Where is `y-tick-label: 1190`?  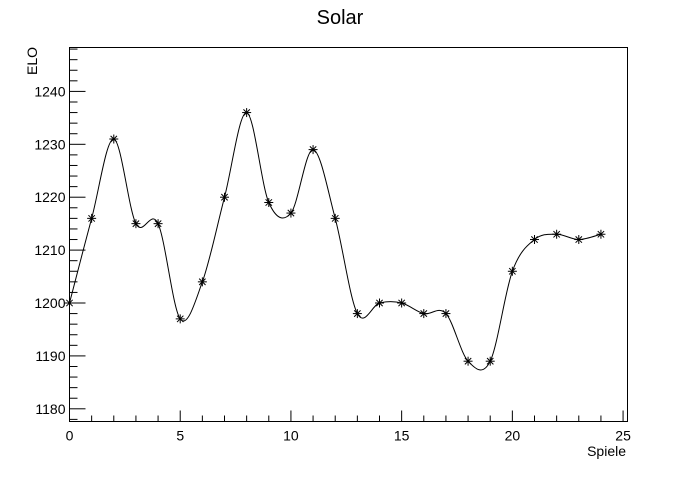 y-tick-label: 1190 is located at coordinates (50, 356).